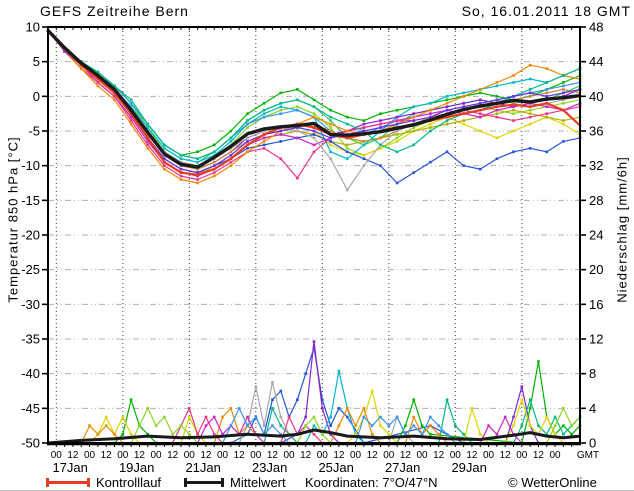 This screenshot has width=634, height=491. Describe the element at coordinates (129, 482) in the screenshot. I see `control-run-label: Kontrolllauf` at that location.